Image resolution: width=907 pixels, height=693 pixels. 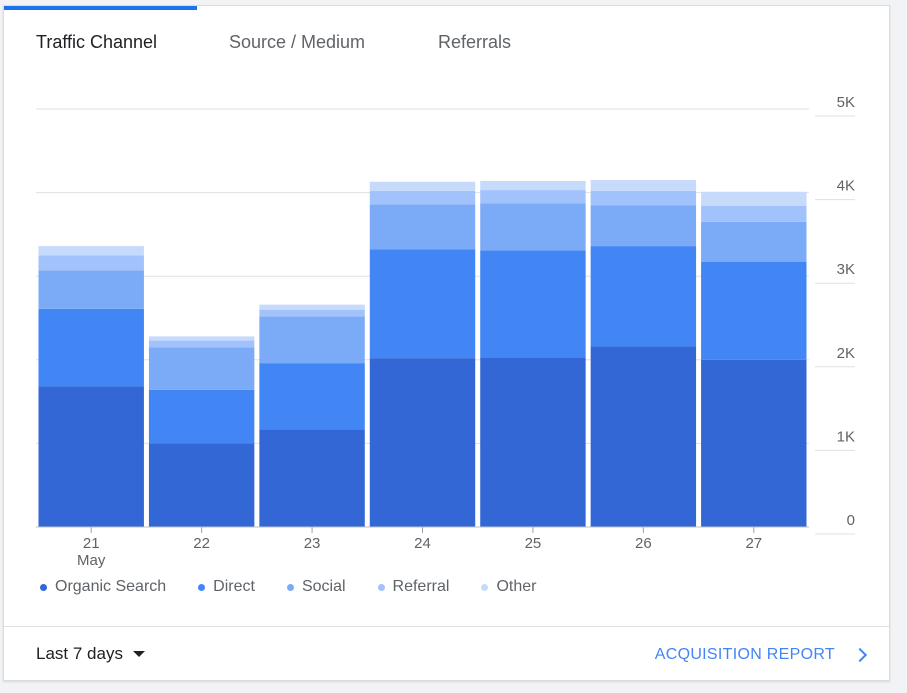 What do you see at coordinates (97, 42) in the screenshot?
I see `tab-traffic-channel: Traffic Channel` at bounding box center [97, 42].